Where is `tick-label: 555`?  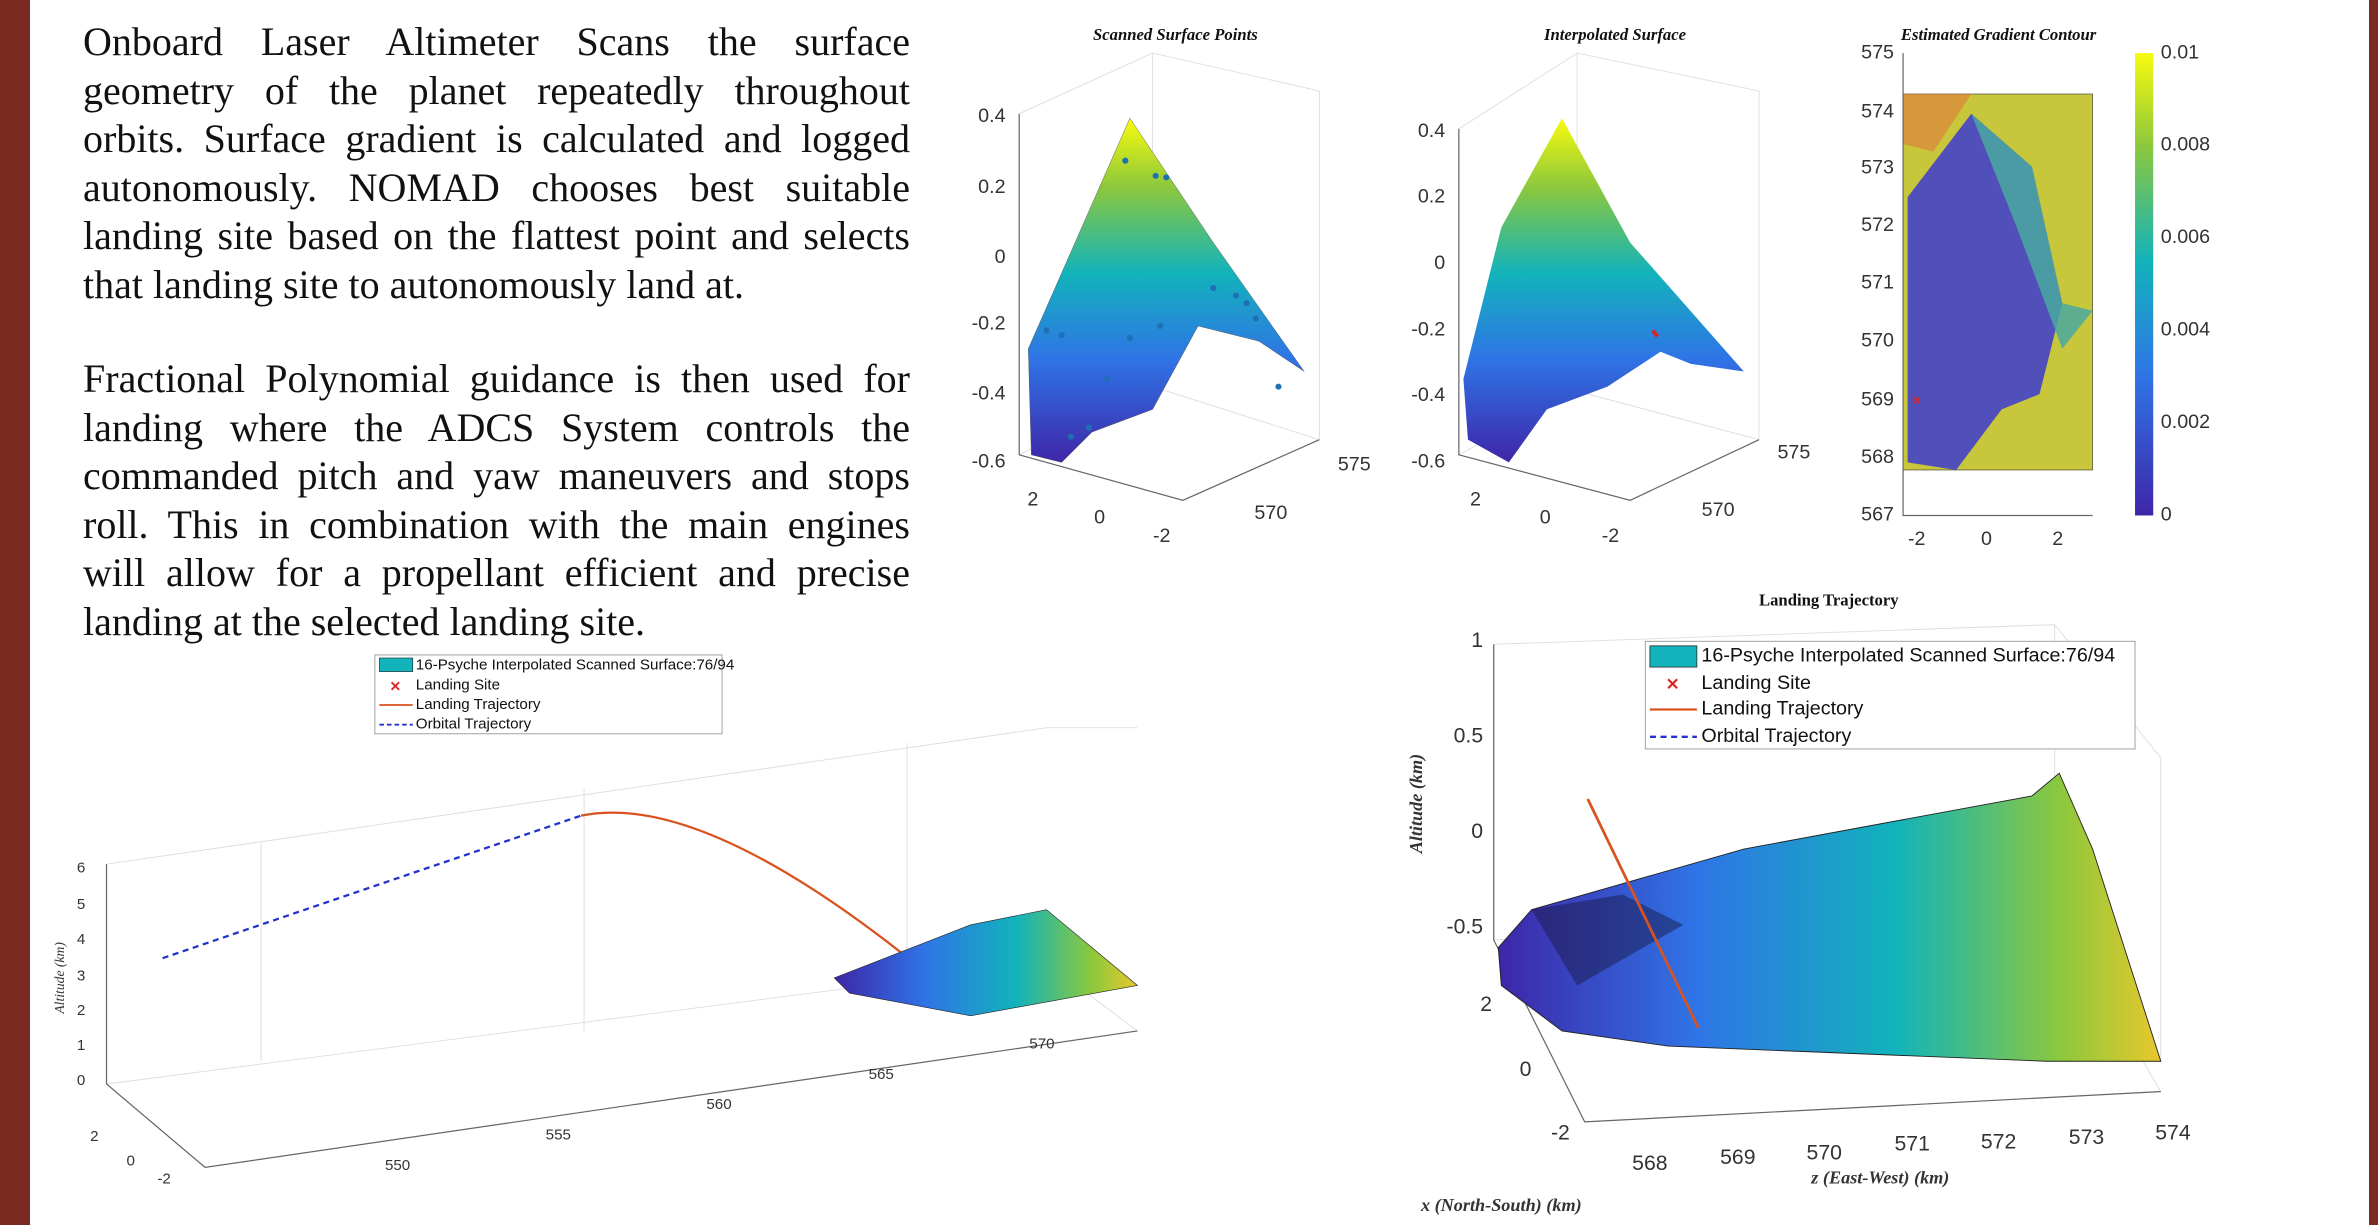 tick-label: 555 is located at coordinates (558, 1135).